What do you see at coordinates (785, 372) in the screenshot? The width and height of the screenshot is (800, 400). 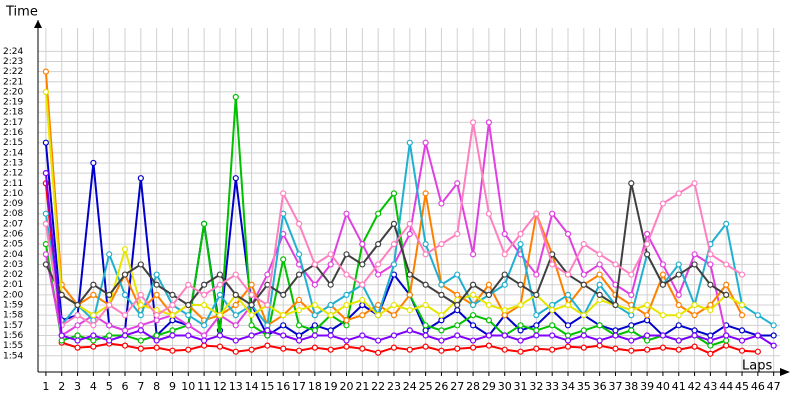 I see `x-arrow` at bounding box center [785, 372].